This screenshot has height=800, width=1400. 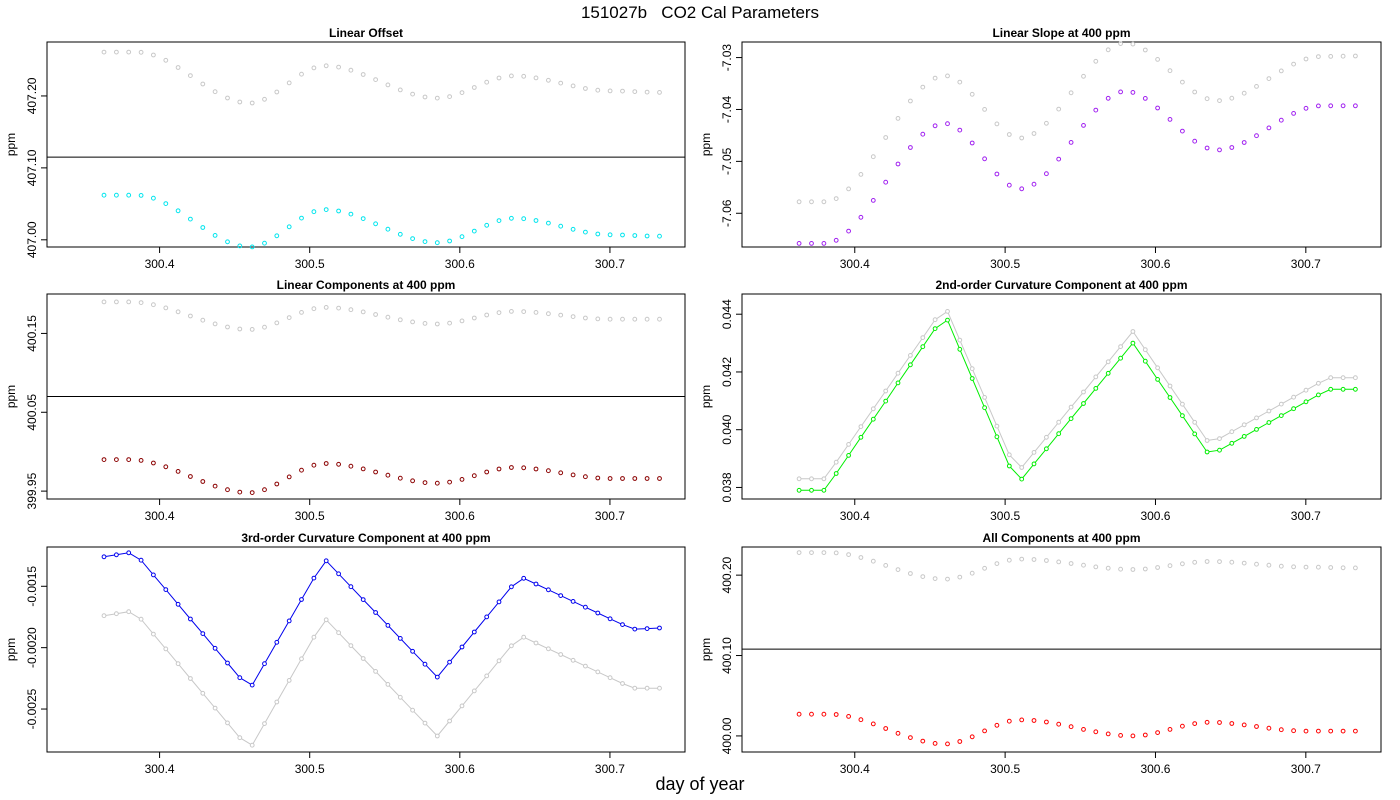 I want to click on x-tick-label: 300.7, so click(x=610, y=264).